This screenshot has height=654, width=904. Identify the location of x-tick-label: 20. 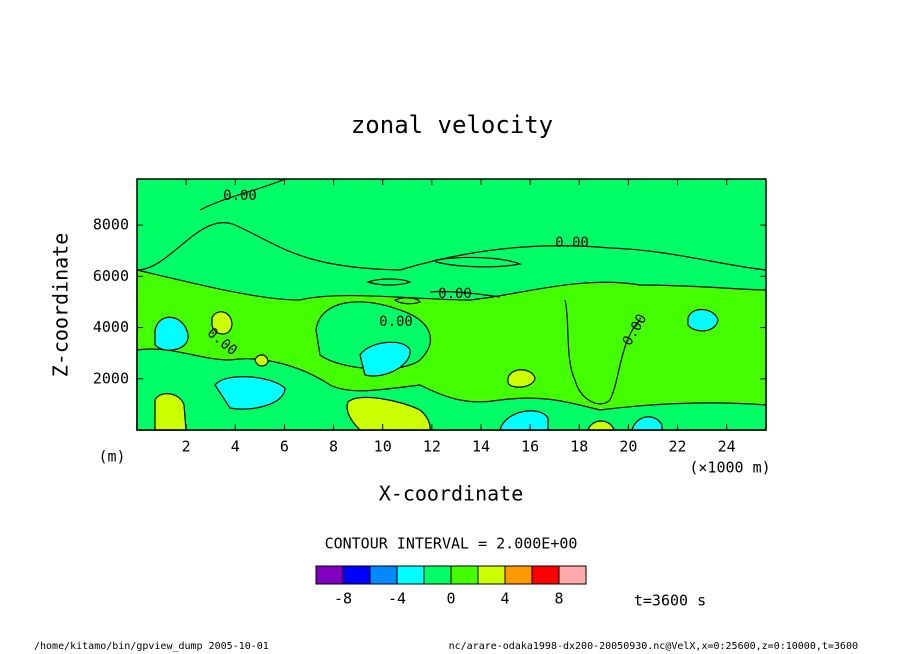
(628, 447).